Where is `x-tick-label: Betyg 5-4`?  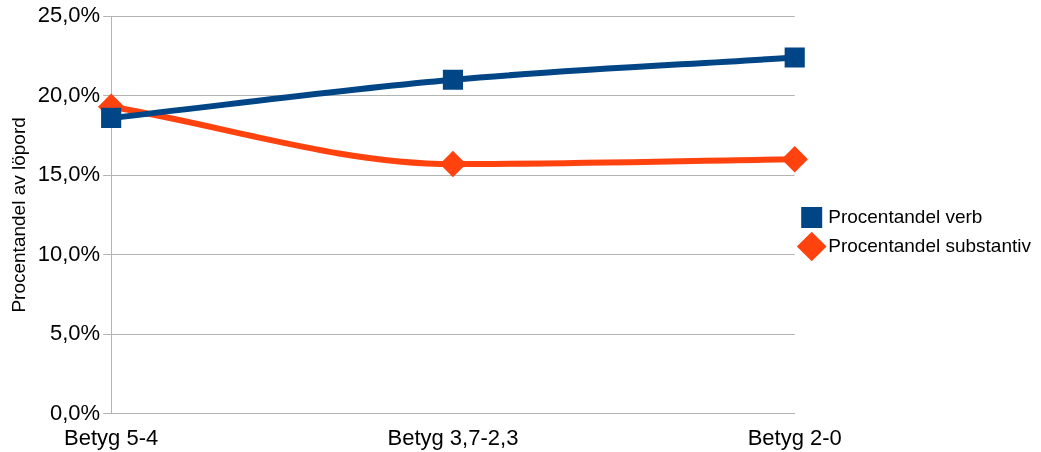 x-tick-label: Betyg 5-4 is located at coordinates (111, 437).